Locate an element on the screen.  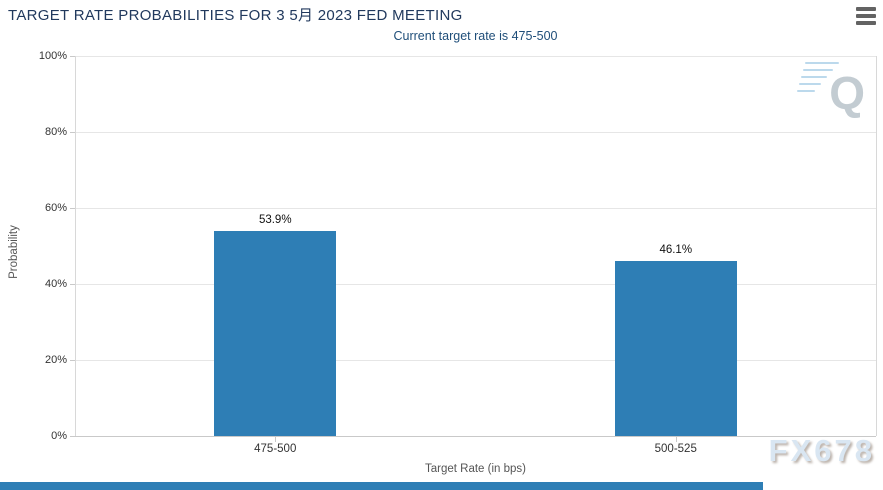
bottom-accent-bar is located at coordinates (381, 486).